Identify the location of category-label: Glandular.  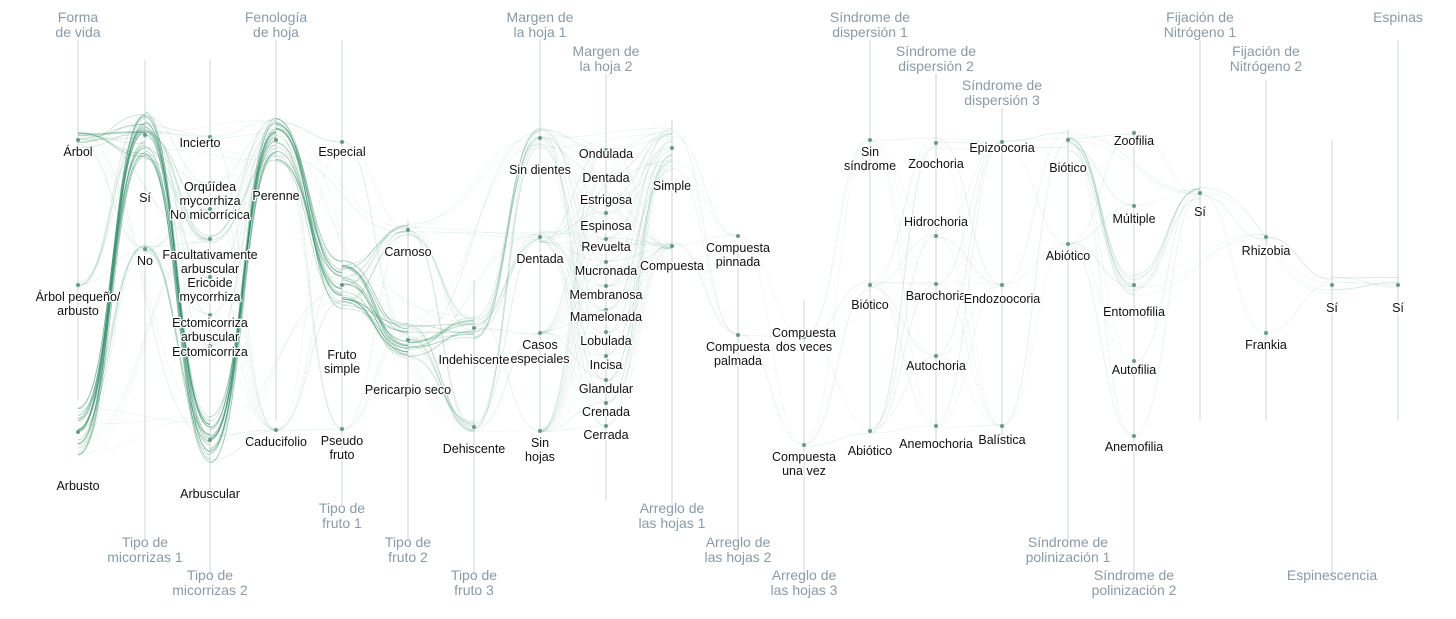
(606, 389).